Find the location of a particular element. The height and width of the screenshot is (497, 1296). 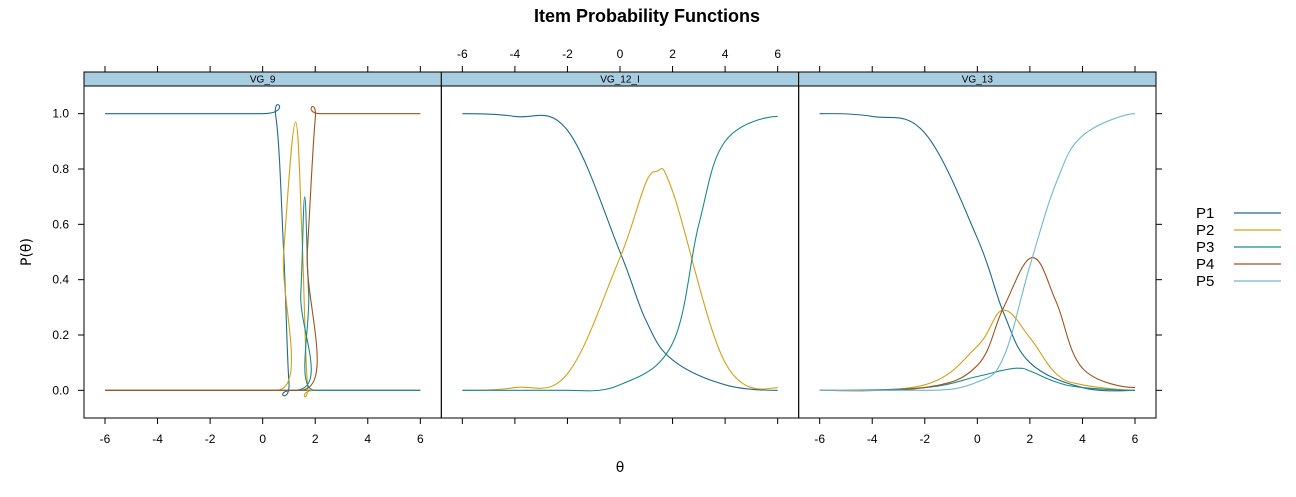

x-axis-label: θ is located at coordinates (620, 468).